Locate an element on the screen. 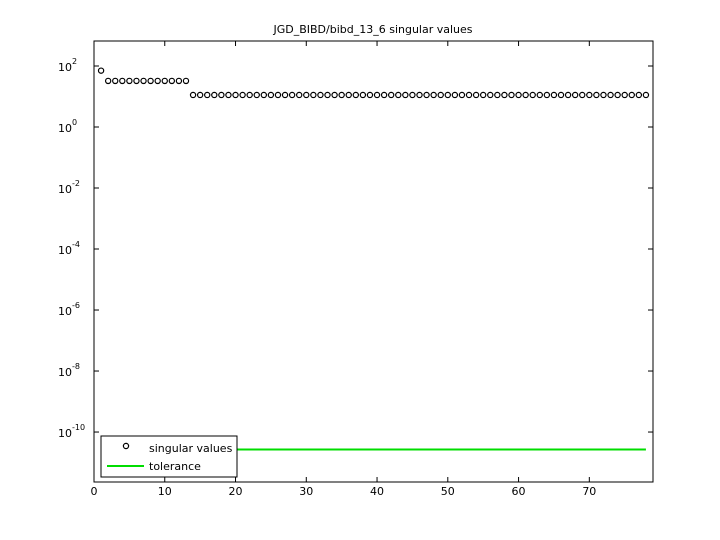 The image size is (720, 540). x-tick-label: 0 is located at coordinates (94, 491).